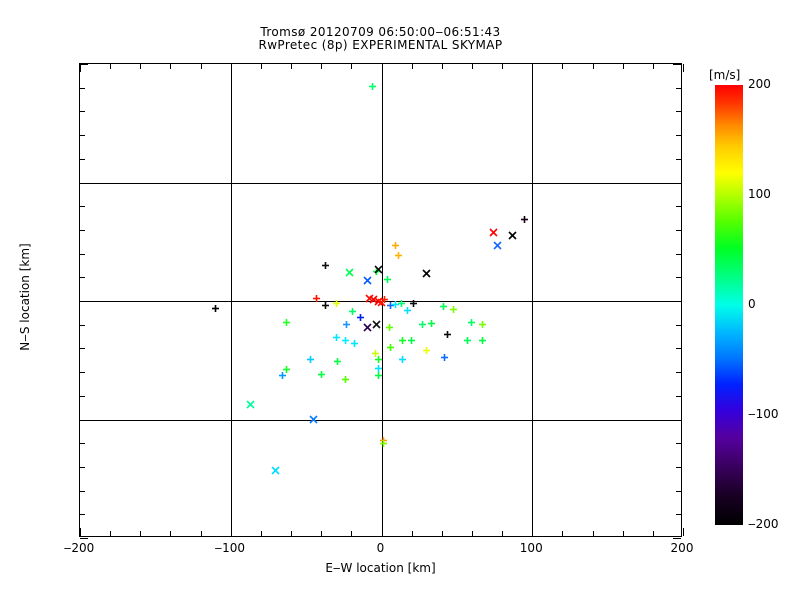 This screenshot has height=600, width=800. What do you see at coordinates (79, 548) in the screenshot?
I see `x-axis-tick-label: ‒200` at bounding box center [79, 548].